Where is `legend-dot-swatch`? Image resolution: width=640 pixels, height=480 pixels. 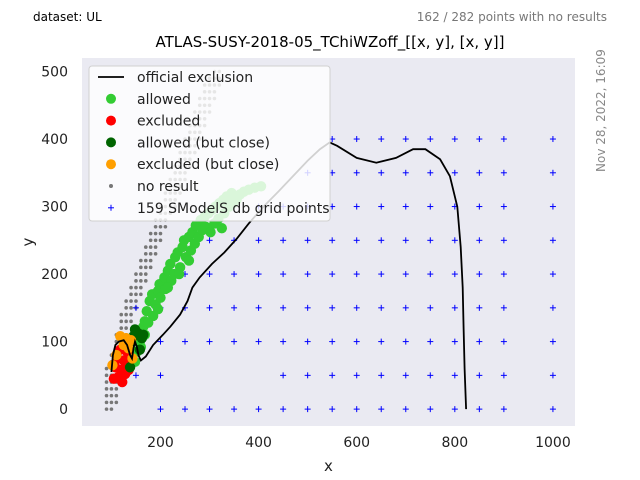
legend-dot-swatch is located at coordinates (111, 98).